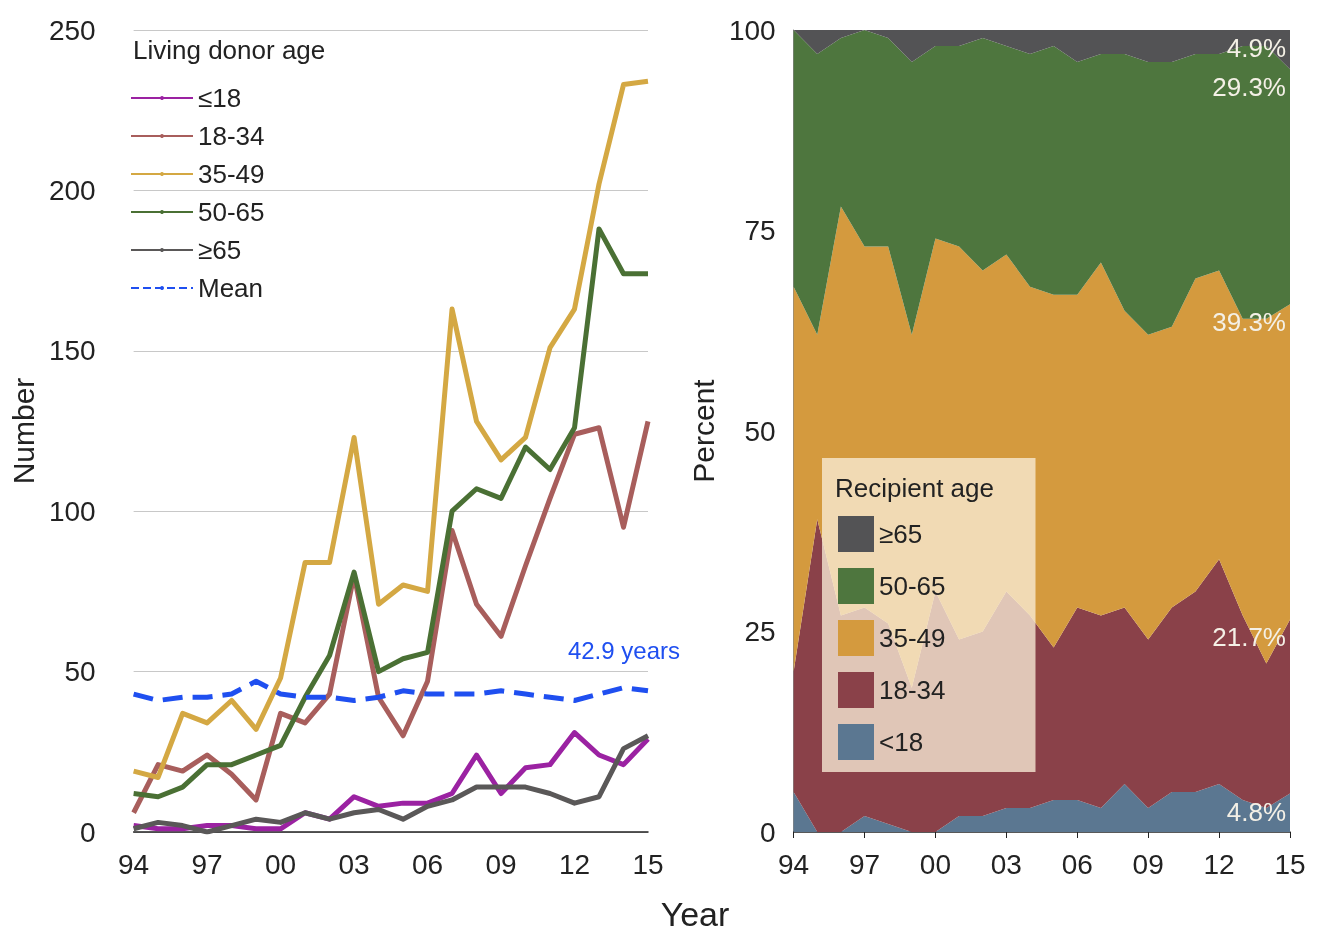 The image size is (1326, 938). Describe the element at coordinates (1249, 322) in the screenshot. I see `data-label: 39.3%` at that location.